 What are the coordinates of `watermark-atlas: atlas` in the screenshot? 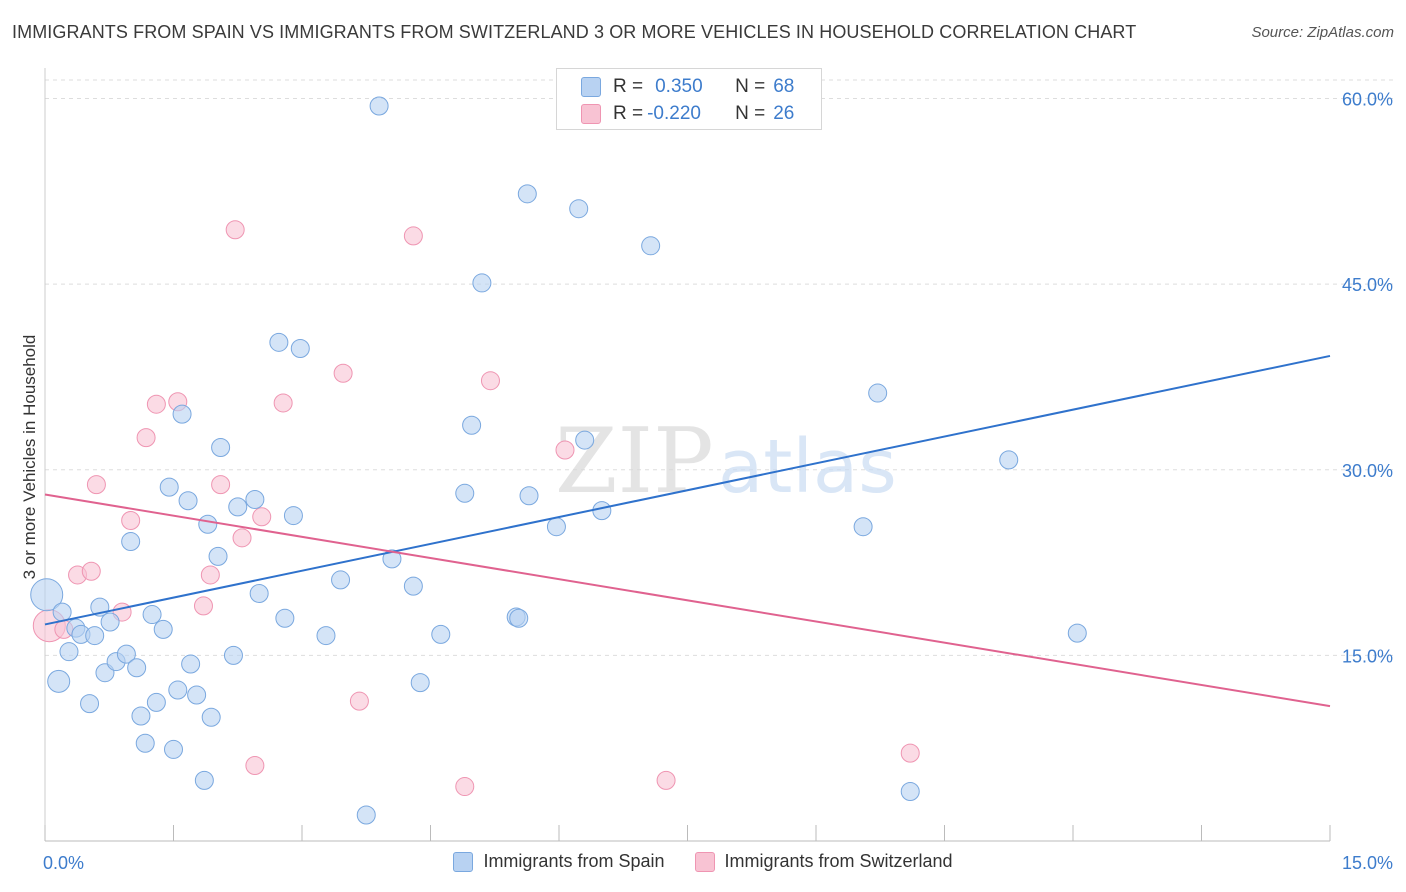 It's located at (807, 467).